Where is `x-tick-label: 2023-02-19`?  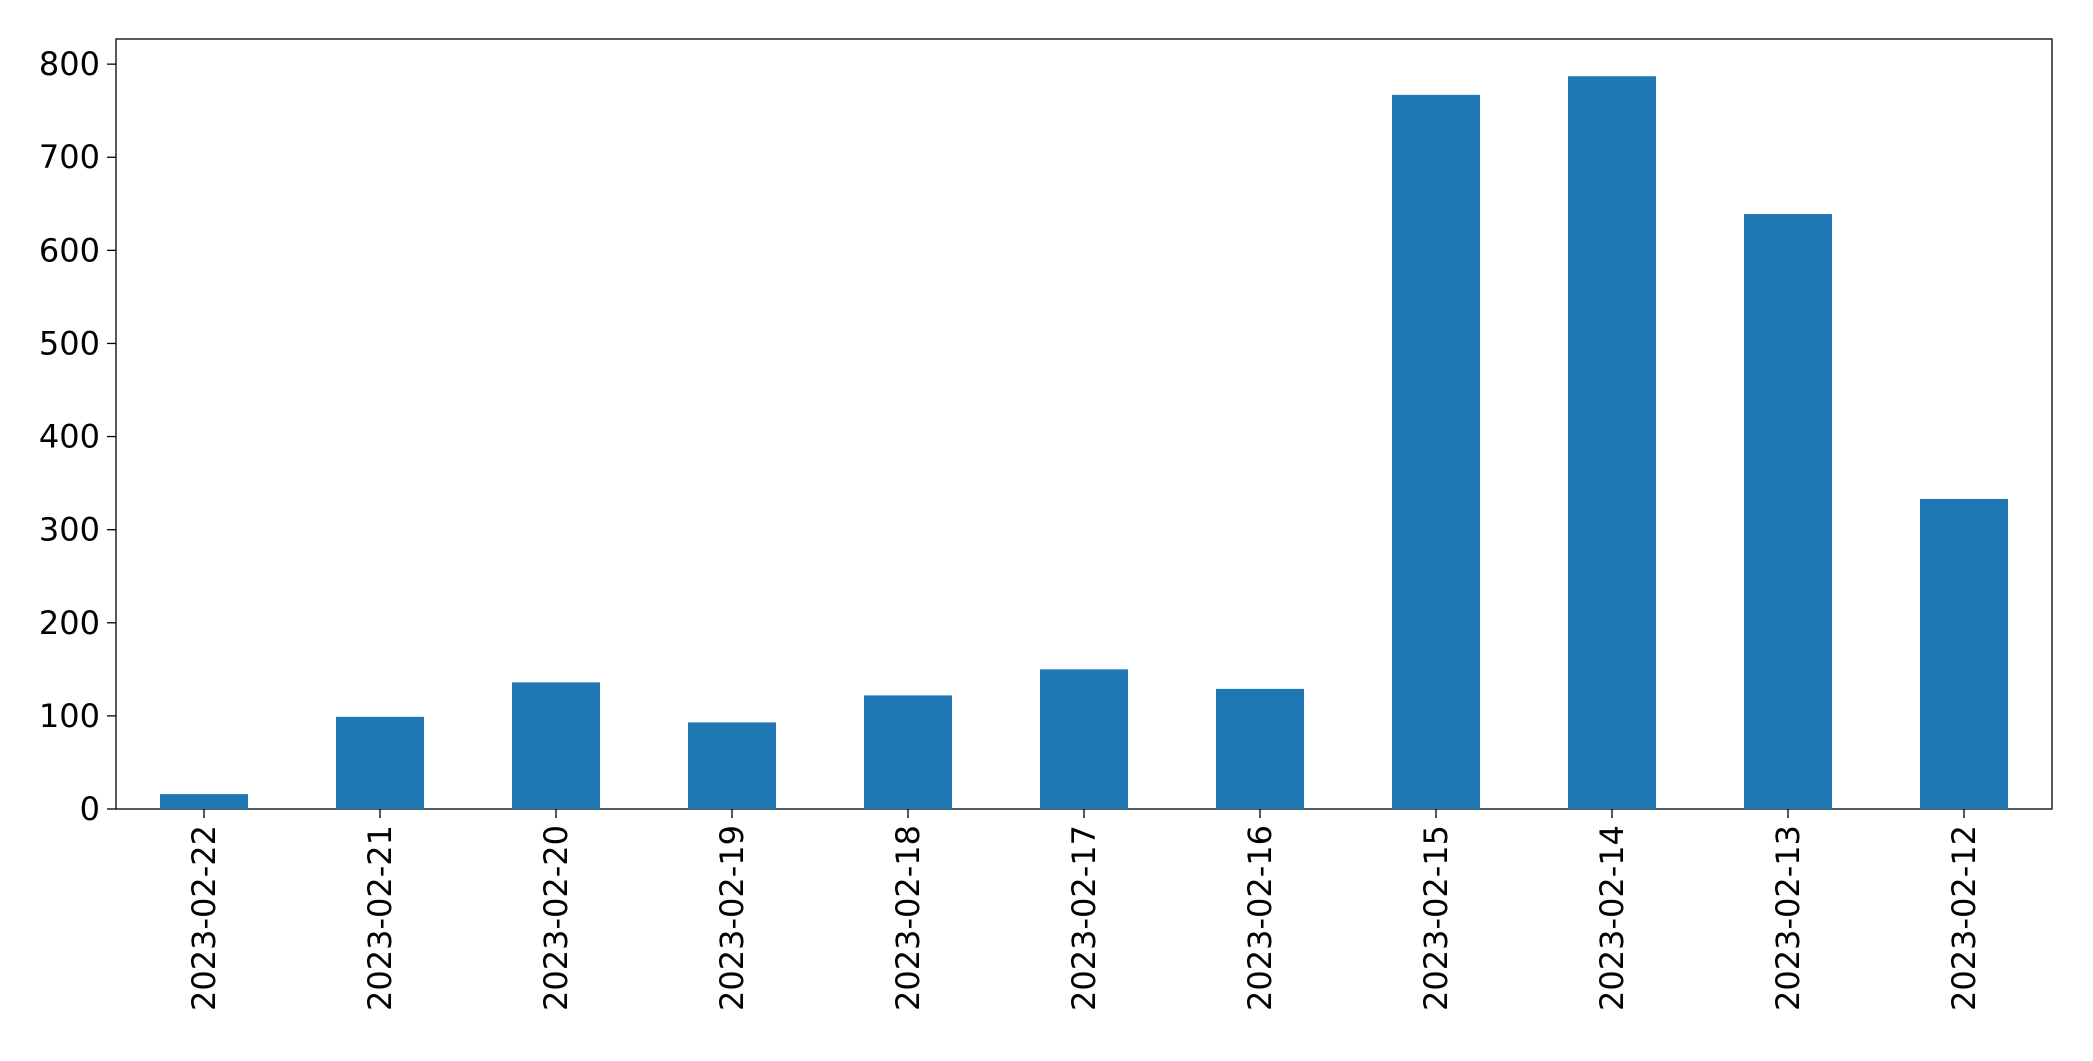 x-tick-label: 2023-02-19 is located at coordinates (732, 918).